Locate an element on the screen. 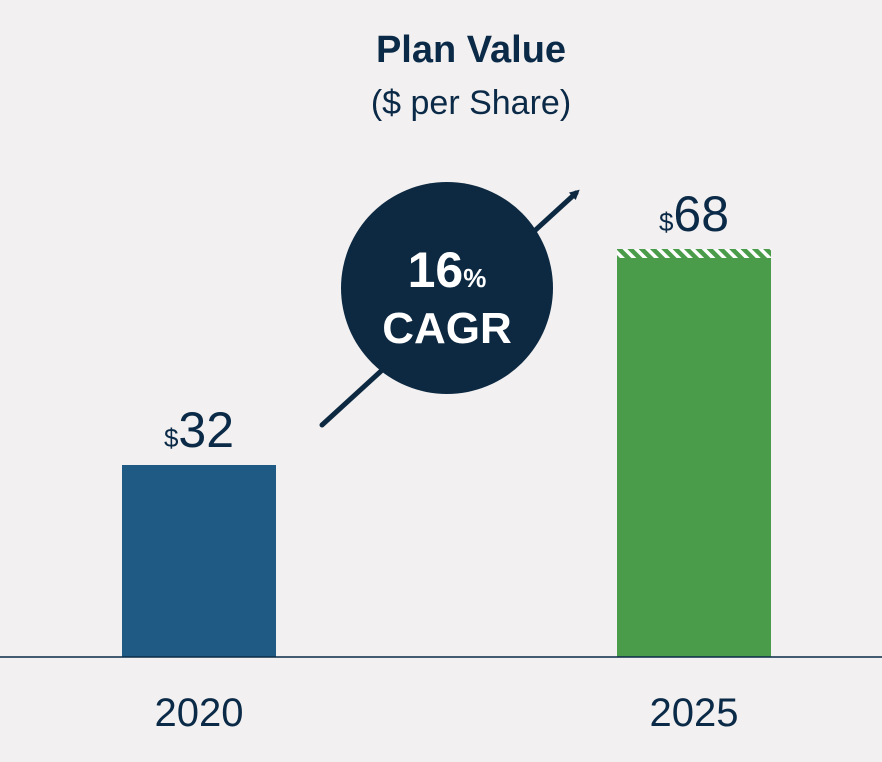 Image resolution: width=882 pixels, height=762 pixels. cagr-badge-circle is located at coordinates (447, 288).